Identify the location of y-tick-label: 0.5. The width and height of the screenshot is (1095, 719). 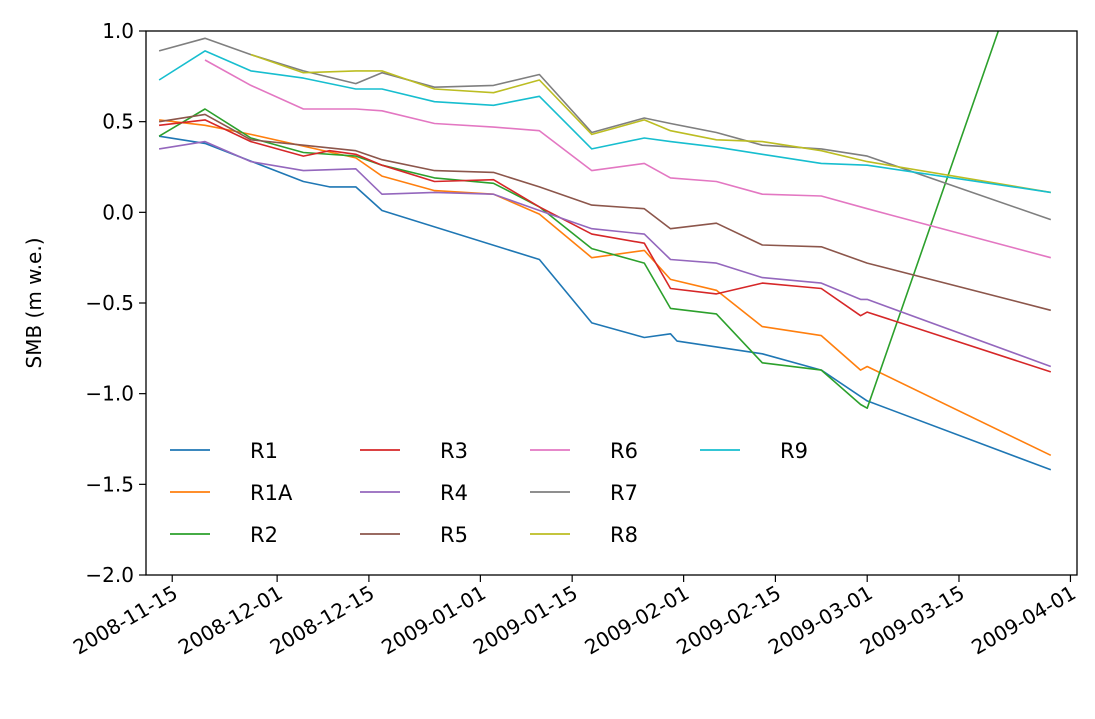
(118, 122).